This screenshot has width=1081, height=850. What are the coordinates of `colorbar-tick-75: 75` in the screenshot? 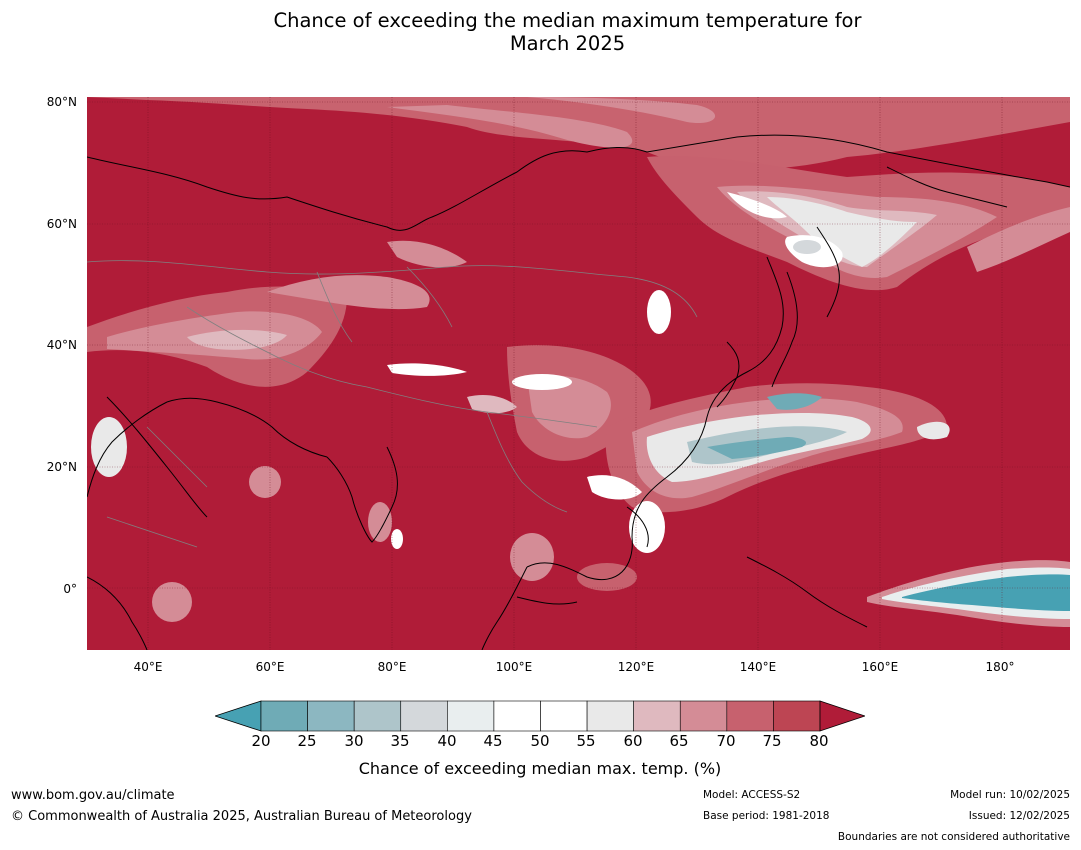 It's located at (772, 741).